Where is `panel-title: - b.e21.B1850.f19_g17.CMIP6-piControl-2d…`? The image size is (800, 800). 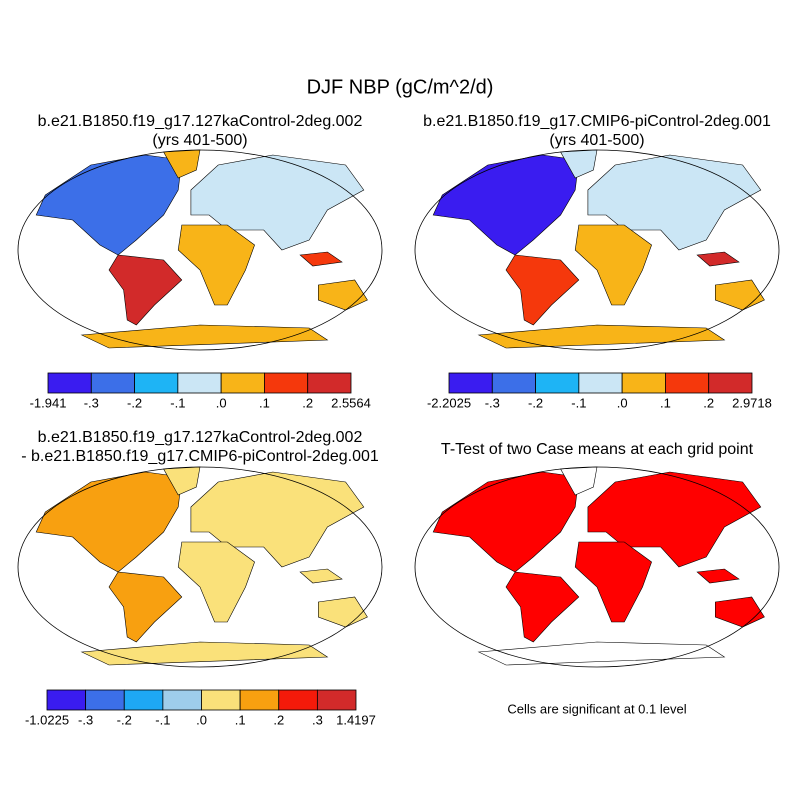 panel-title: - b.e21.B1850.f19_g17.CMIP6-piControl-2d… is located at coordinates (200, 456).